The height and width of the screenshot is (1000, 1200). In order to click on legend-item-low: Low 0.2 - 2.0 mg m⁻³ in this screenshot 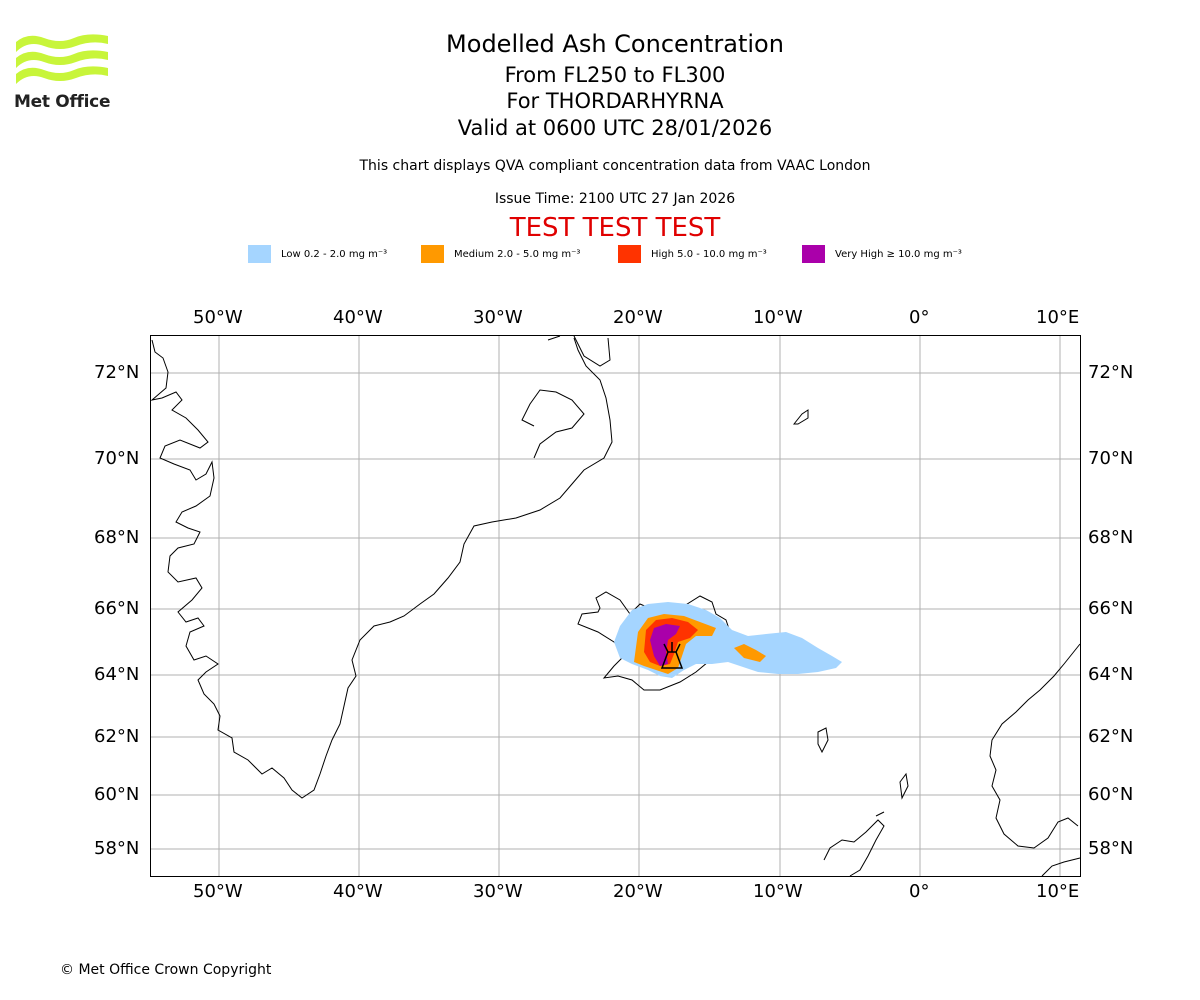, I will do `click(317, 254)`.